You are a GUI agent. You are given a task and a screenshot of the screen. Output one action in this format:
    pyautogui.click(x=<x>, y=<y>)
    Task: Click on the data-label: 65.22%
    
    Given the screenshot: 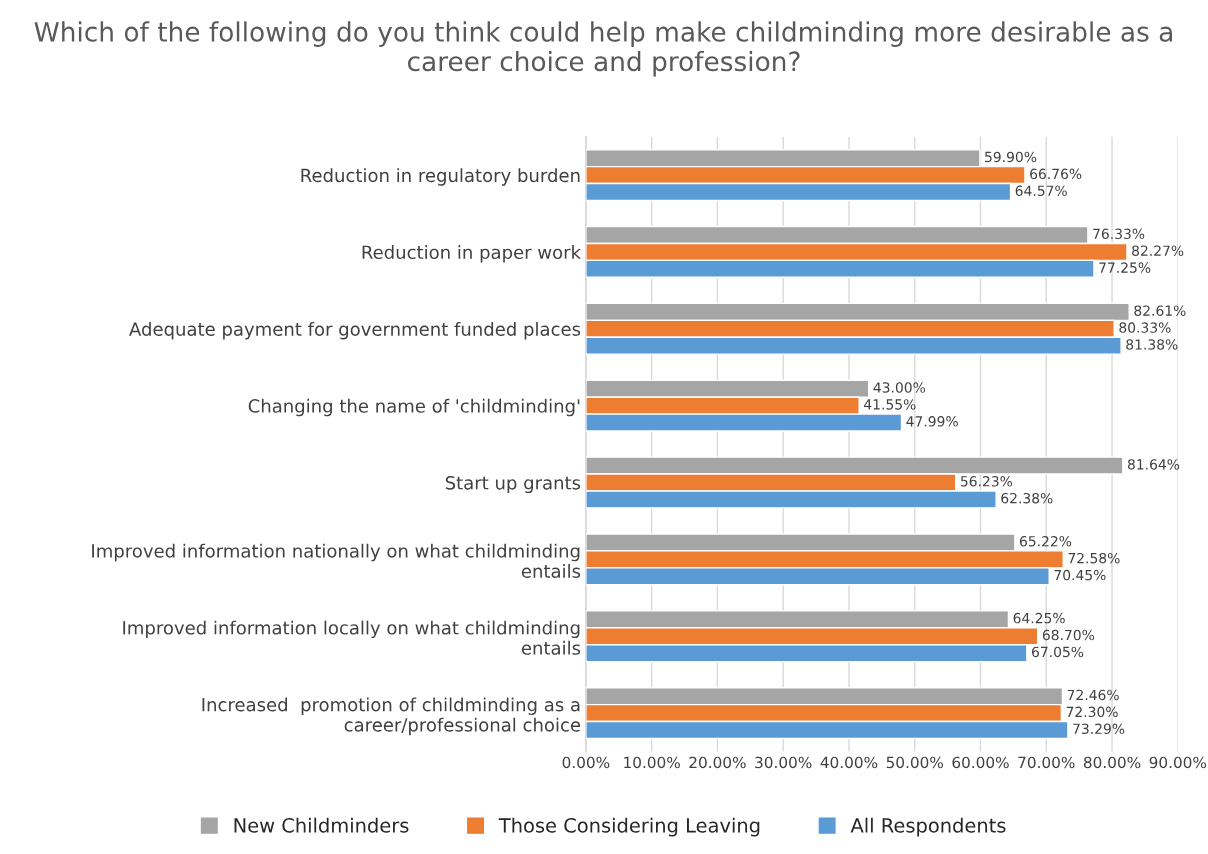 What is the action you would take?
    pyautogui.click(x=1045, y=541)
    